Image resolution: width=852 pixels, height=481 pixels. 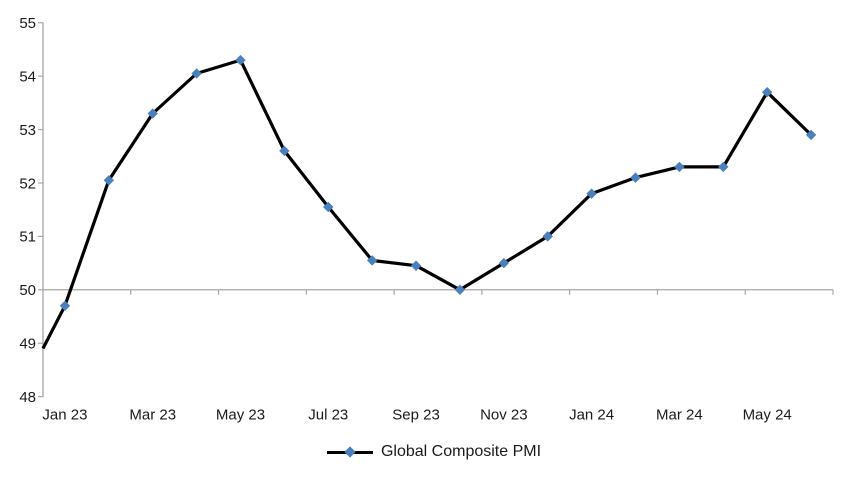 I want to click on y-axis-label: 51, so click(x=27, y=237).